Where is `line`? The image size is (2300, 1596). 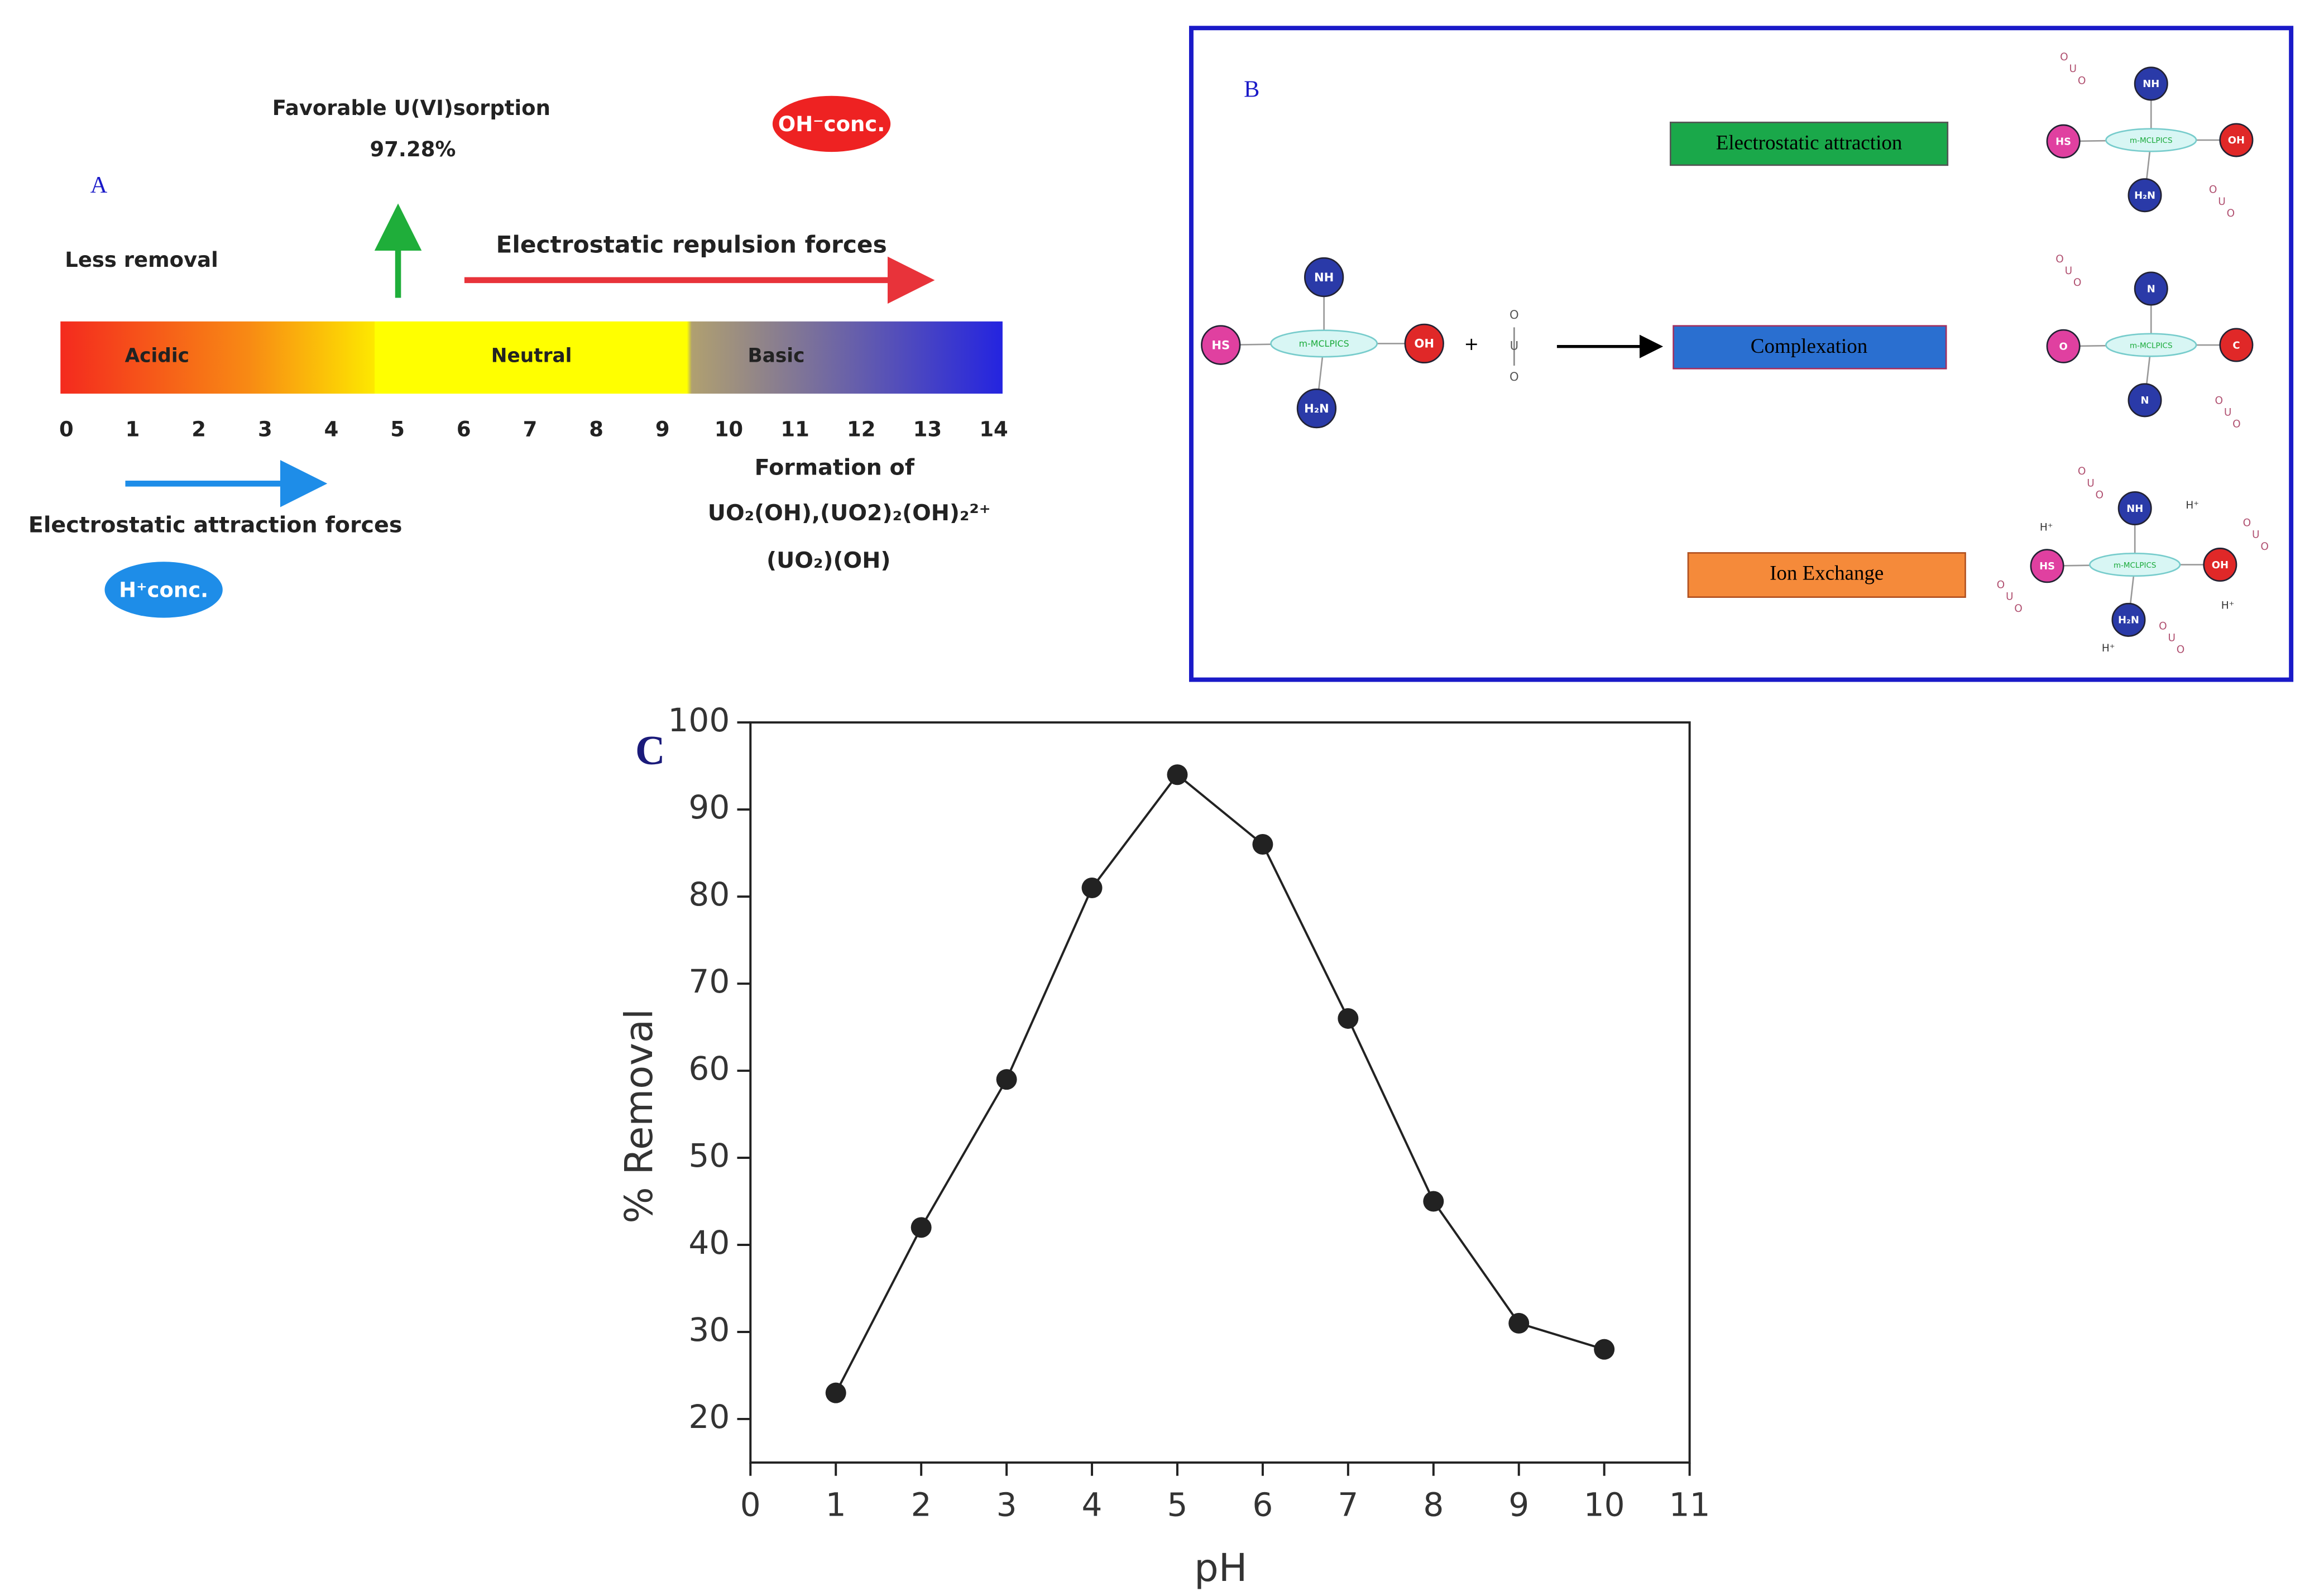
line is located at coordinates (1220, 1083).